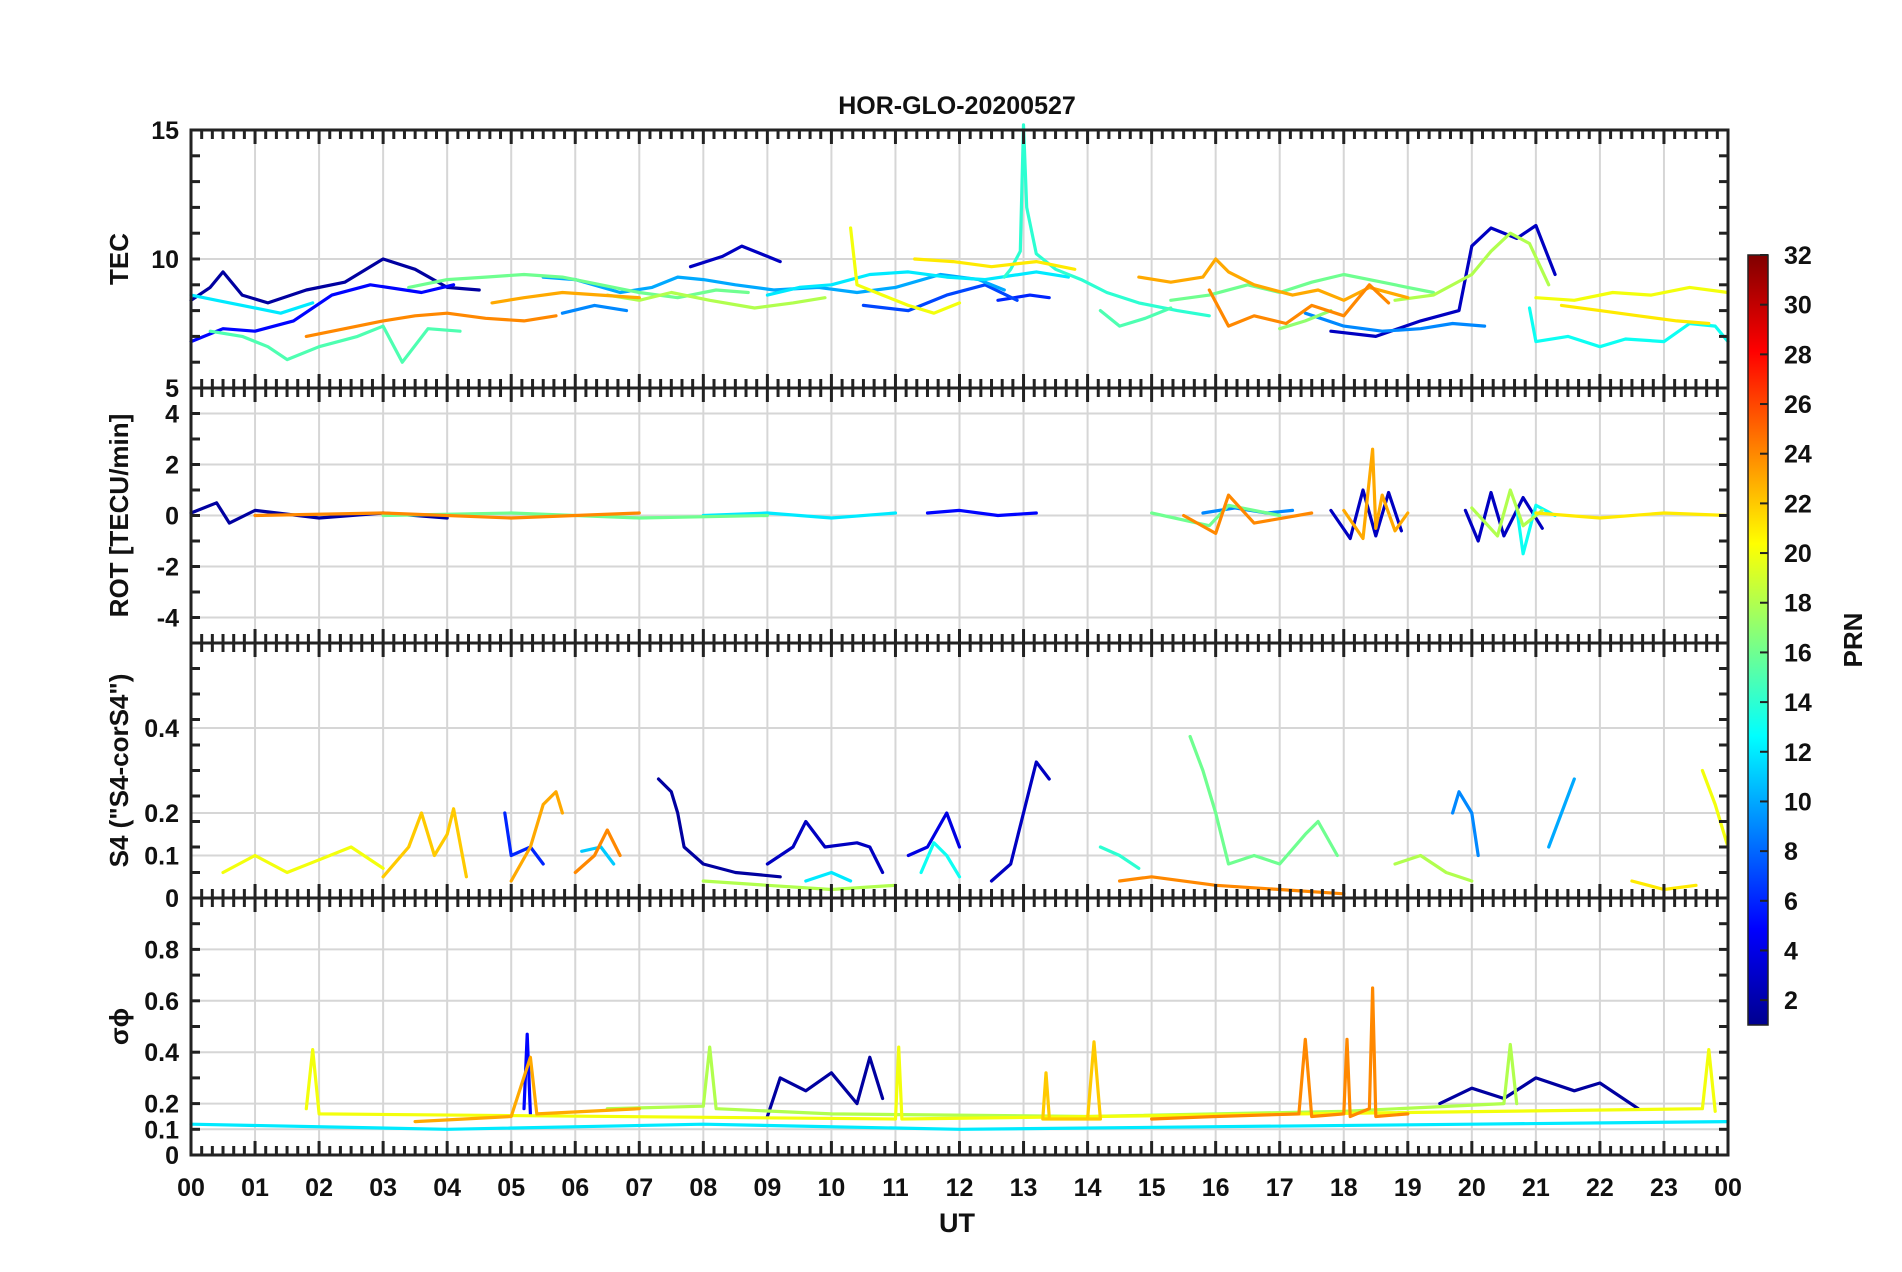 This screenshot has height=1272, width=1902. I want to click on x-tick-label: 13, so click(1024, 1188).